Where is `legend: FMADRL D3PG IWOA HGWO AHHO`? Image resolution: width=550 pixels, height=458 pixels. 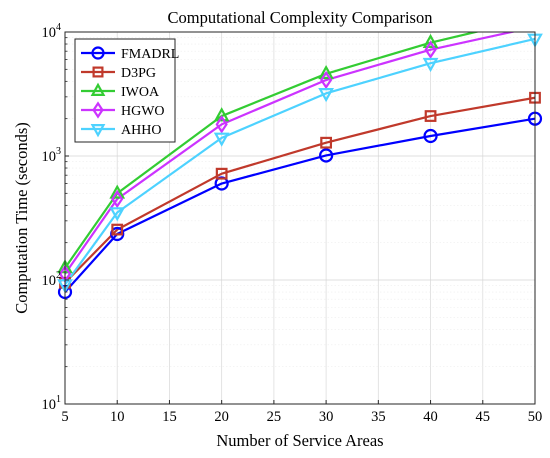 legend: FMADRL D3PG IWOA HGWO AHHO is located at coordinates (126, 90).